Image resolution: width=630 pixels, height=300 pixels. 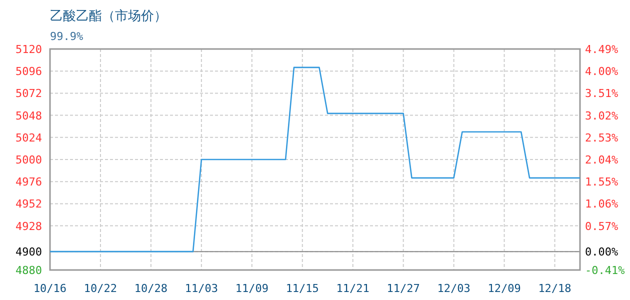 I want to click on x-tick-label: 11/09, so click(x=251, y=288).